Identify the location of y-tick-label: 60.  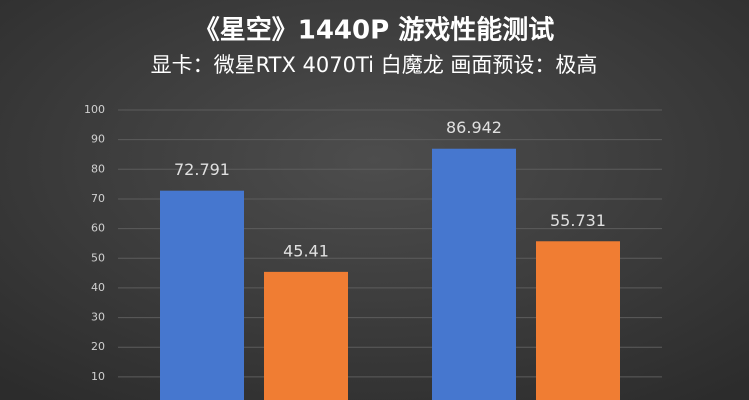
(98, 228).